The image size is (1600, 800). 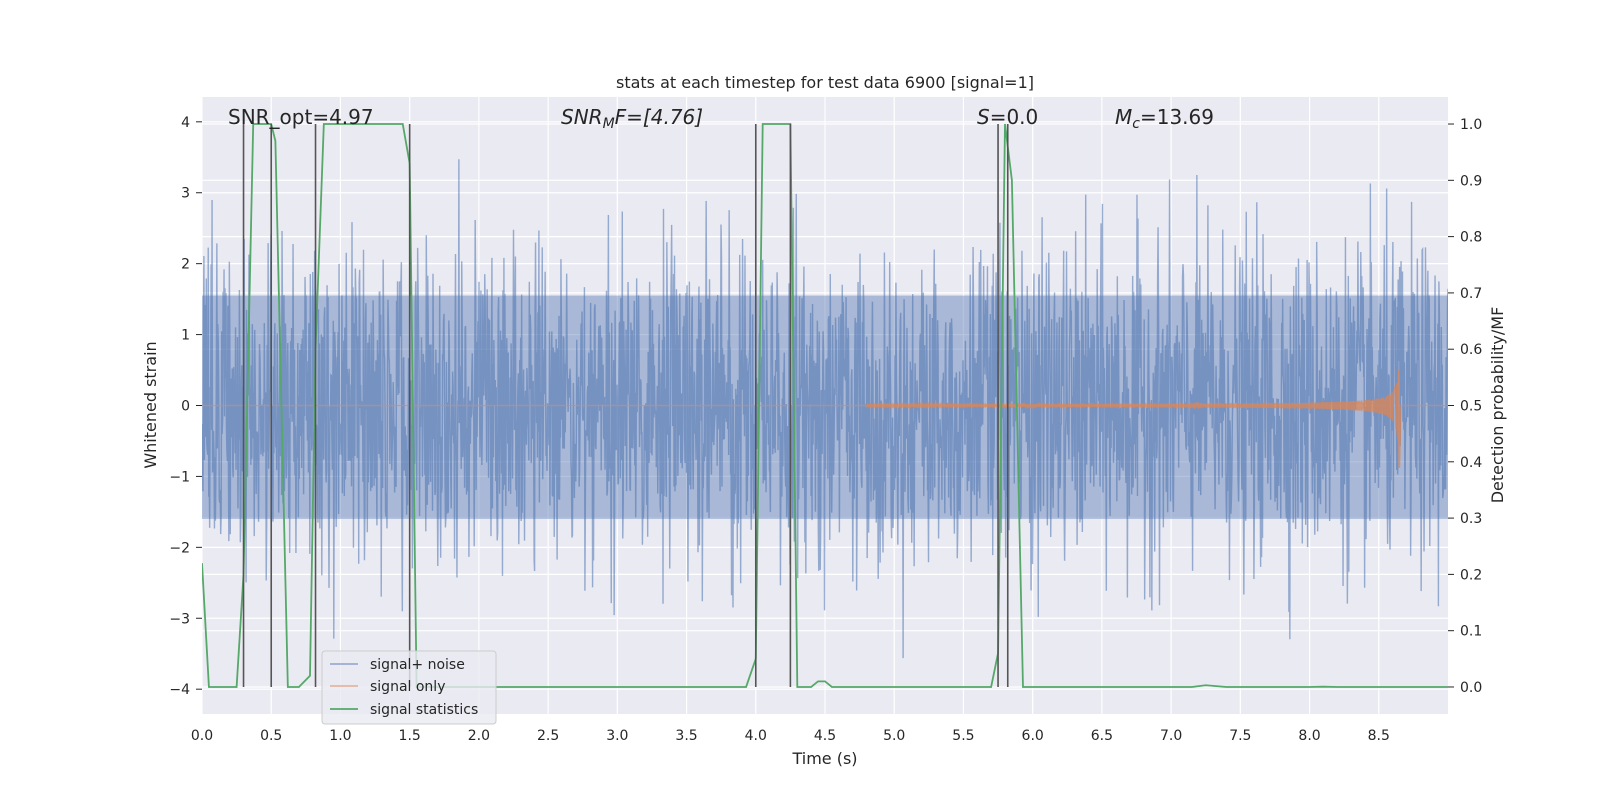 What do you see at coordinates (1033, 736) in the screenshot?
I see `x-tick-label: 6.0` at bounding box center [1033, 736].